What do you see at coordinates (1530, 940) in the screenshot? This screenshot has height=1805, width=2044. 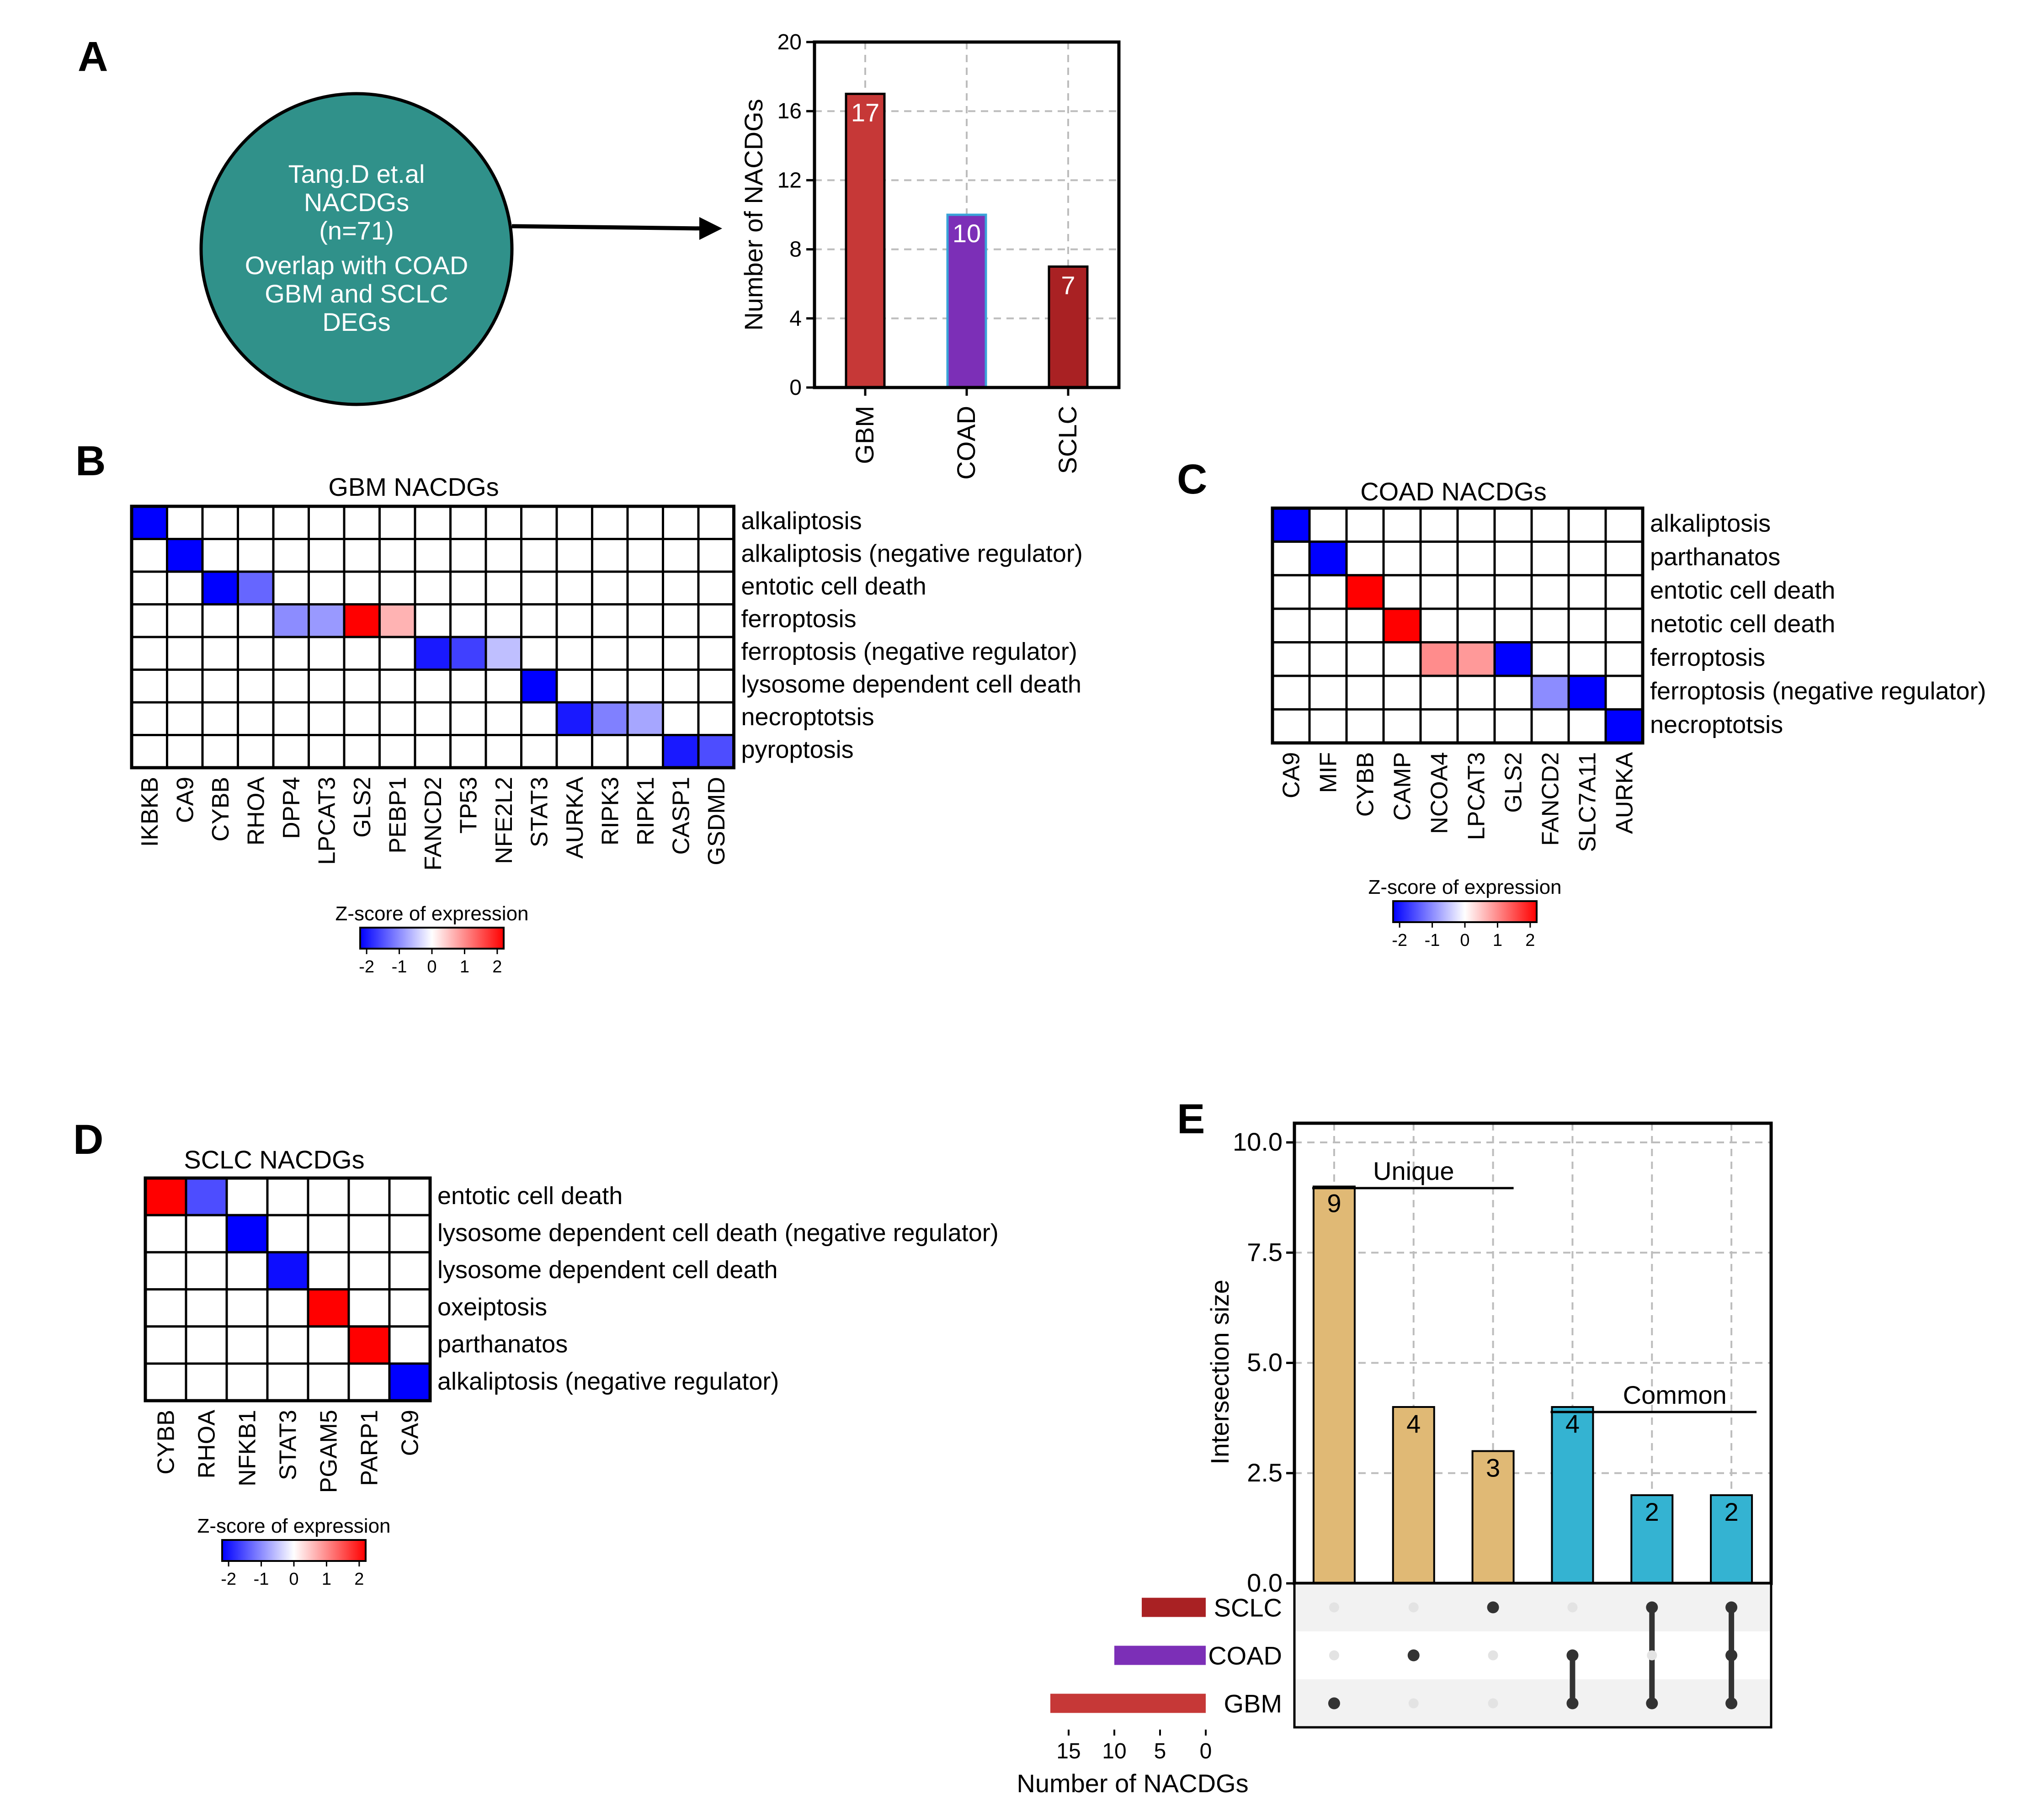 I see `legend-tick-label: 2` at bounding box center [1530, 940].